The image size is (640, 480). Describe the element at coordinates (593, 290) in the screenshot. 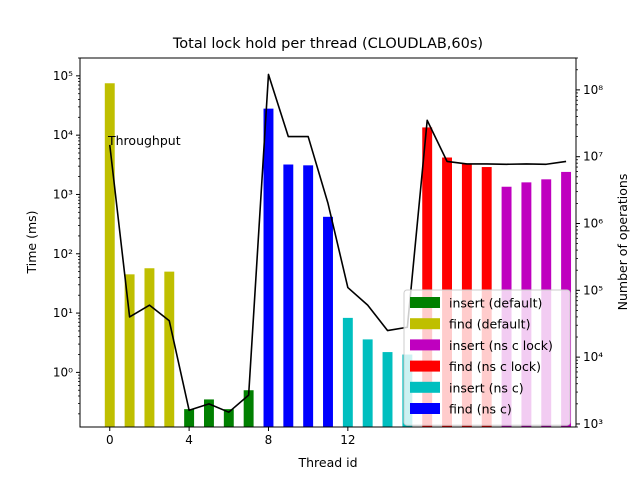

I see `y2-tick-label-2: 10⁵` at that location.